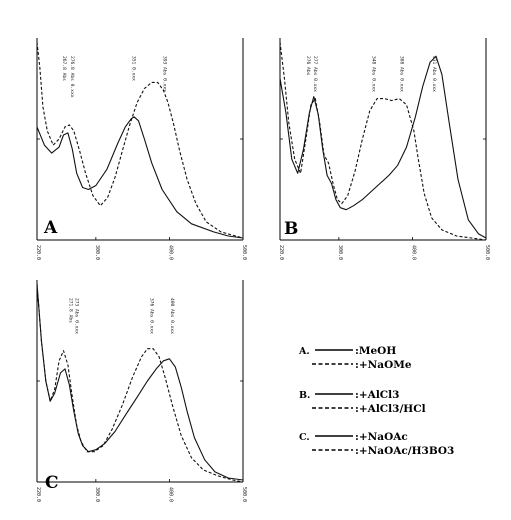 This screenshot has height=520, width=511. Describe the element at coordinates (374, 74) in the screenshot. I see `peak-annotation: 348 Abs 0.xxx` at that location.